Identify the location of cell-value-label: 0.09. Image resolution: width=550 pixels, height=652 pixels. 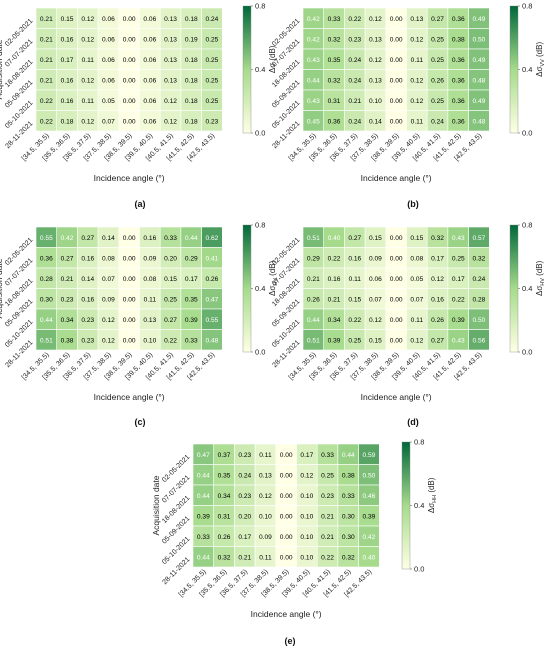
(149, 258).